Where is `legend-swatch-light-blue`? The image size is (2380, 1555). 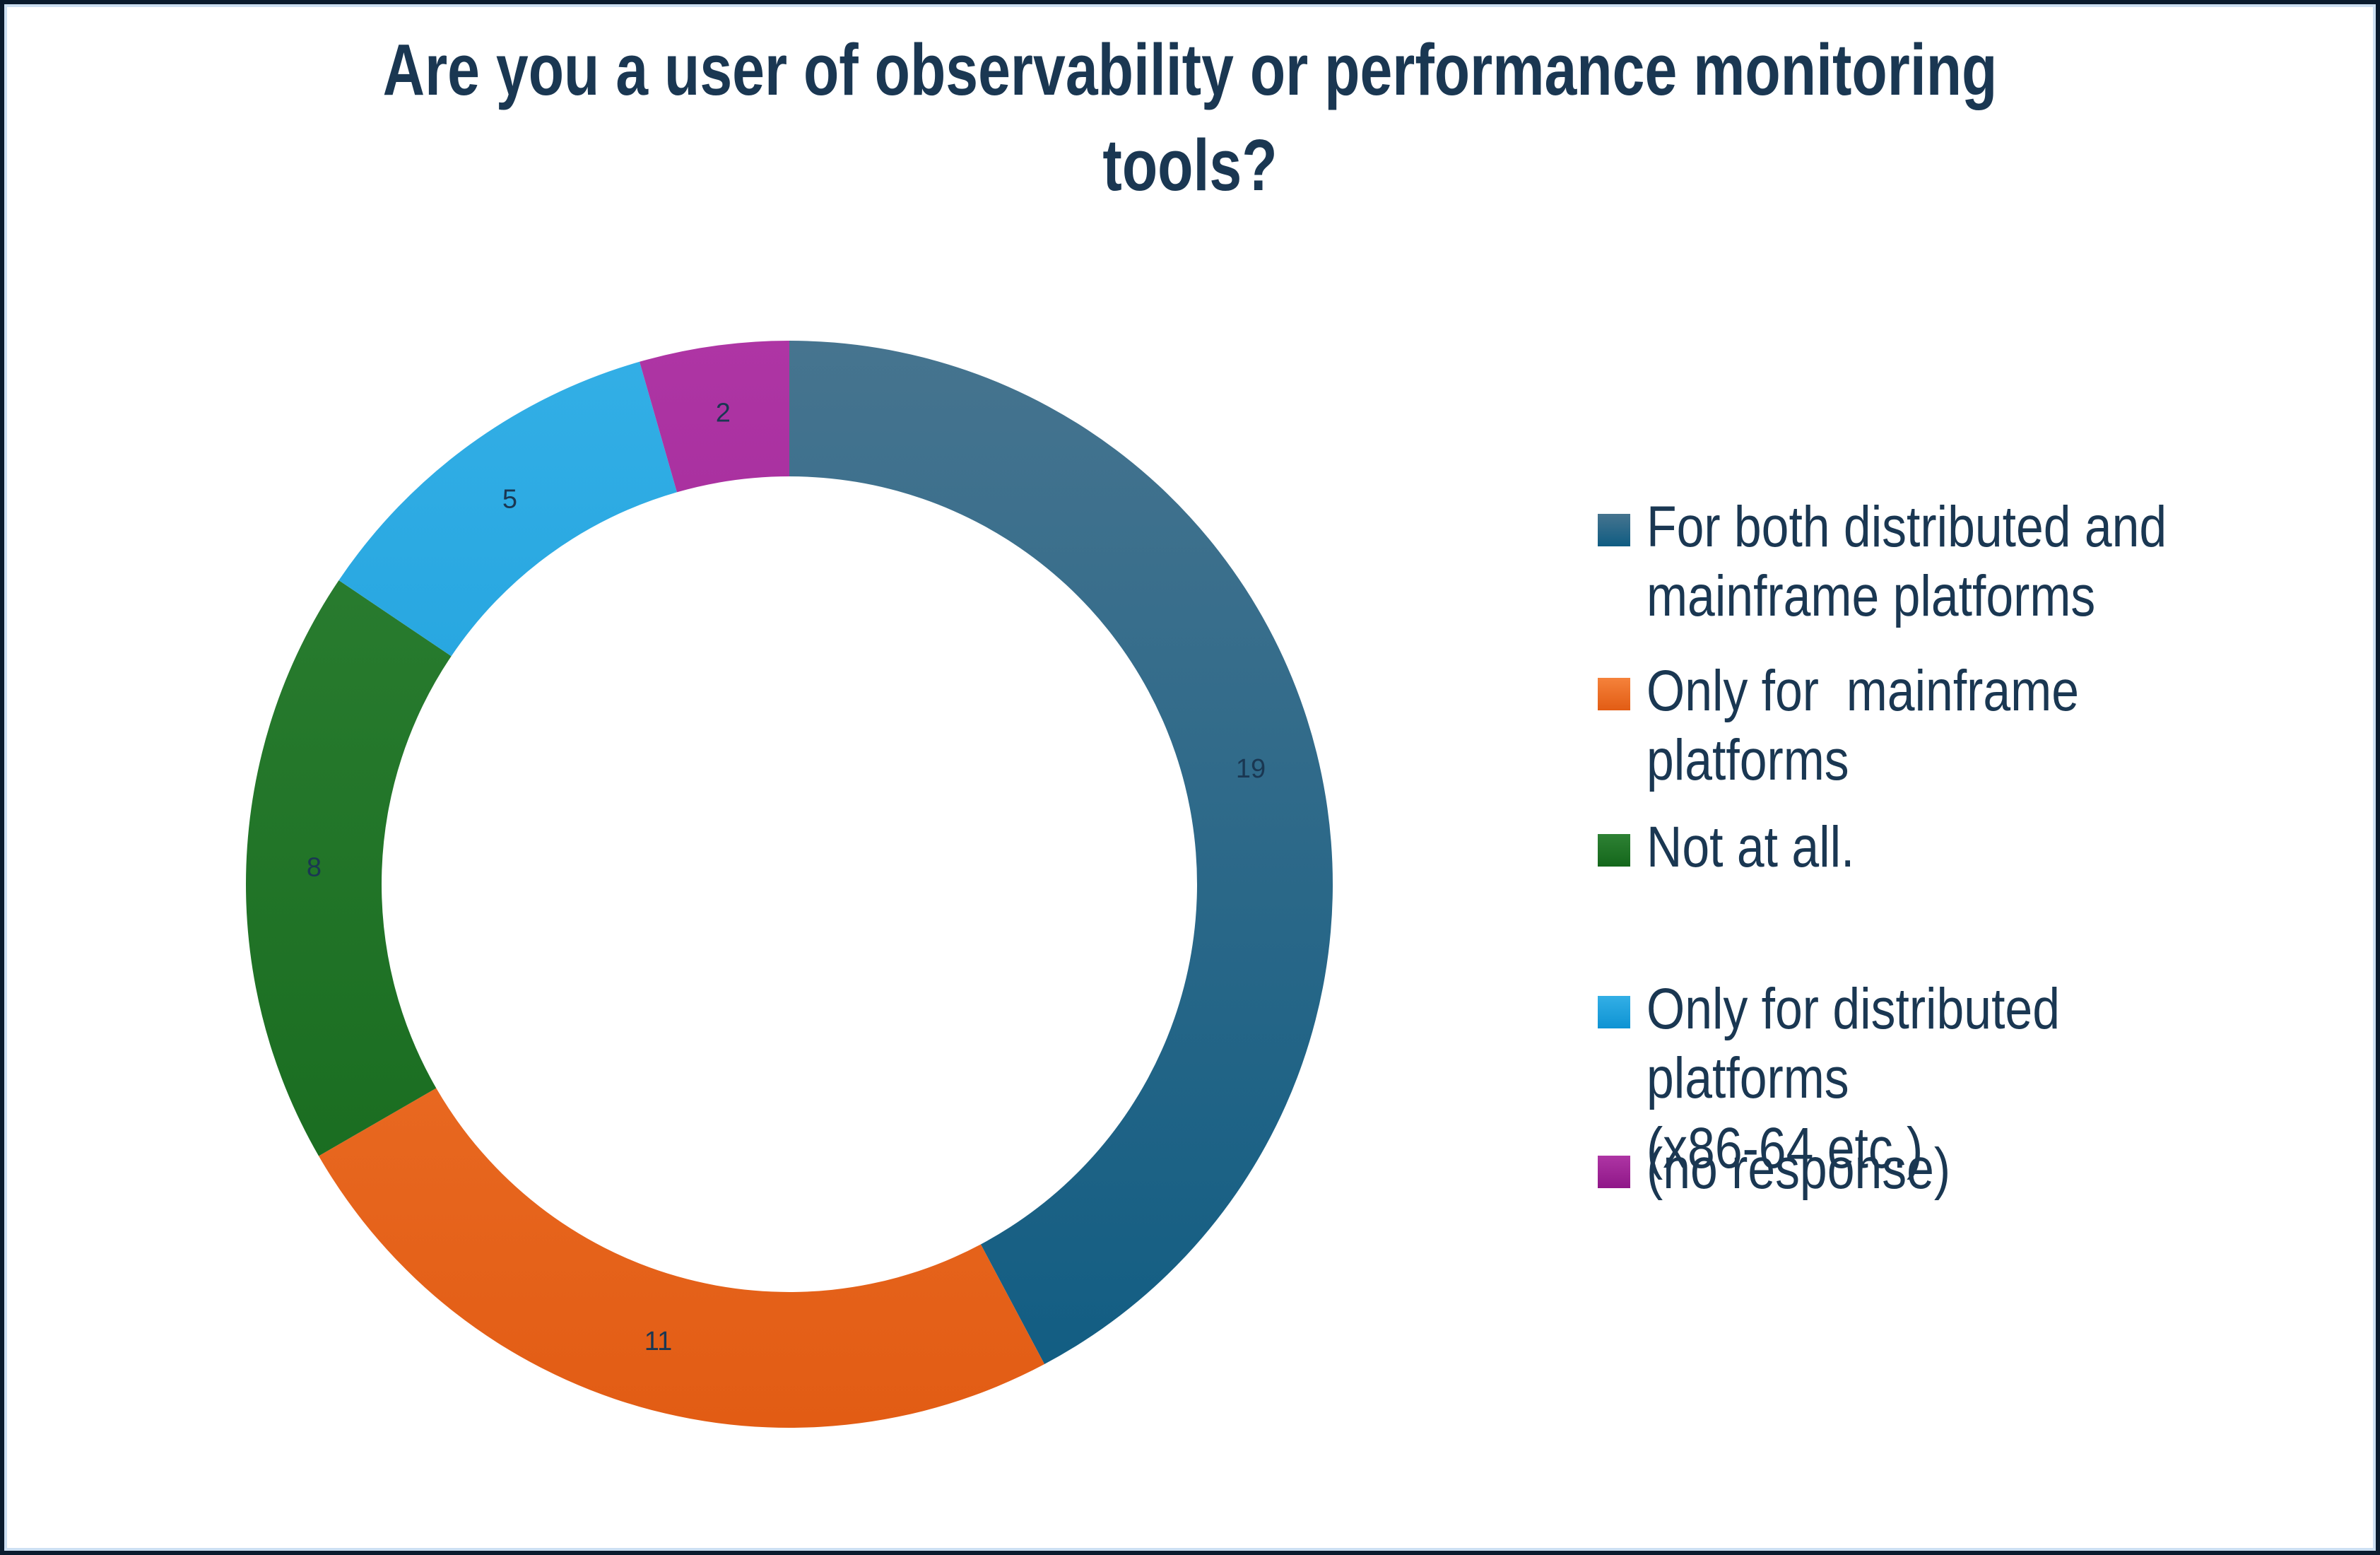
legend-swatch-light-blue is located at coordinates (1614, 1012).